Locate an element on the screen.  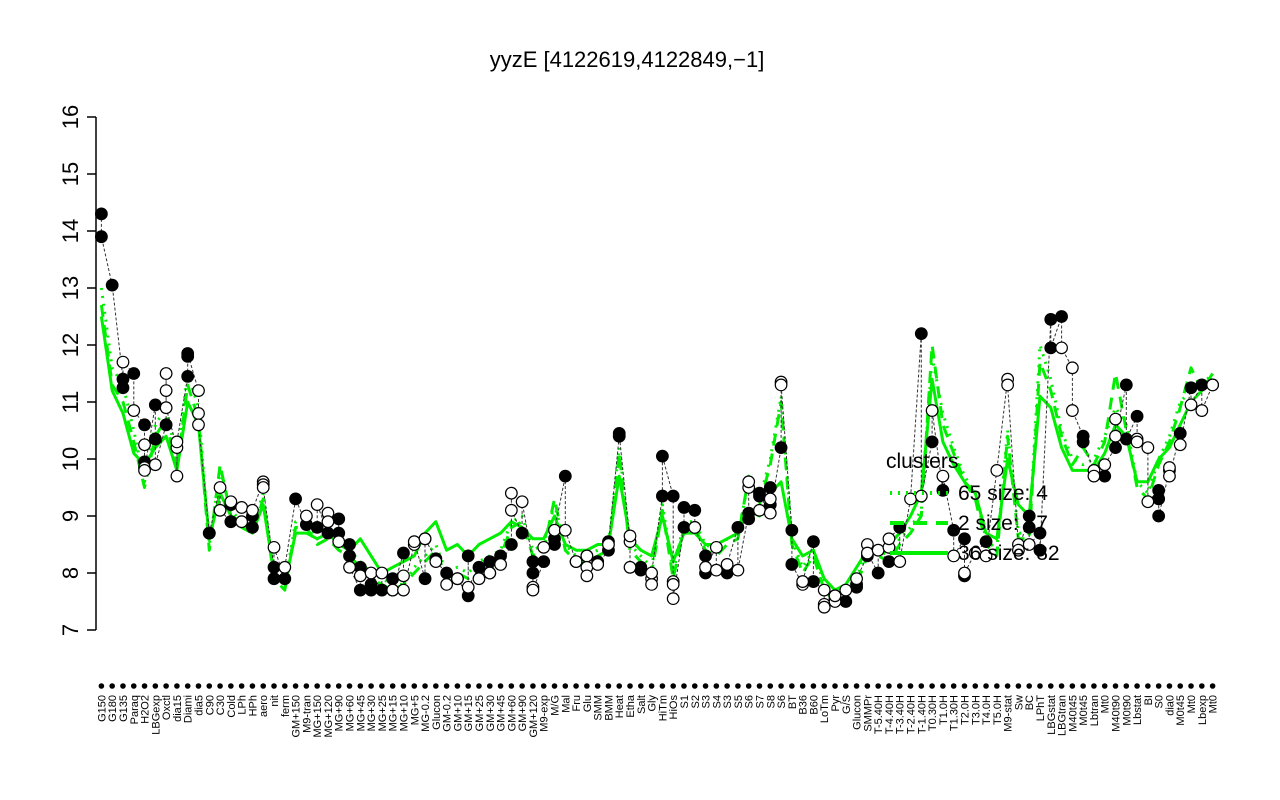
x-tick-label: T5.0H is located at coordinates (998, 710).